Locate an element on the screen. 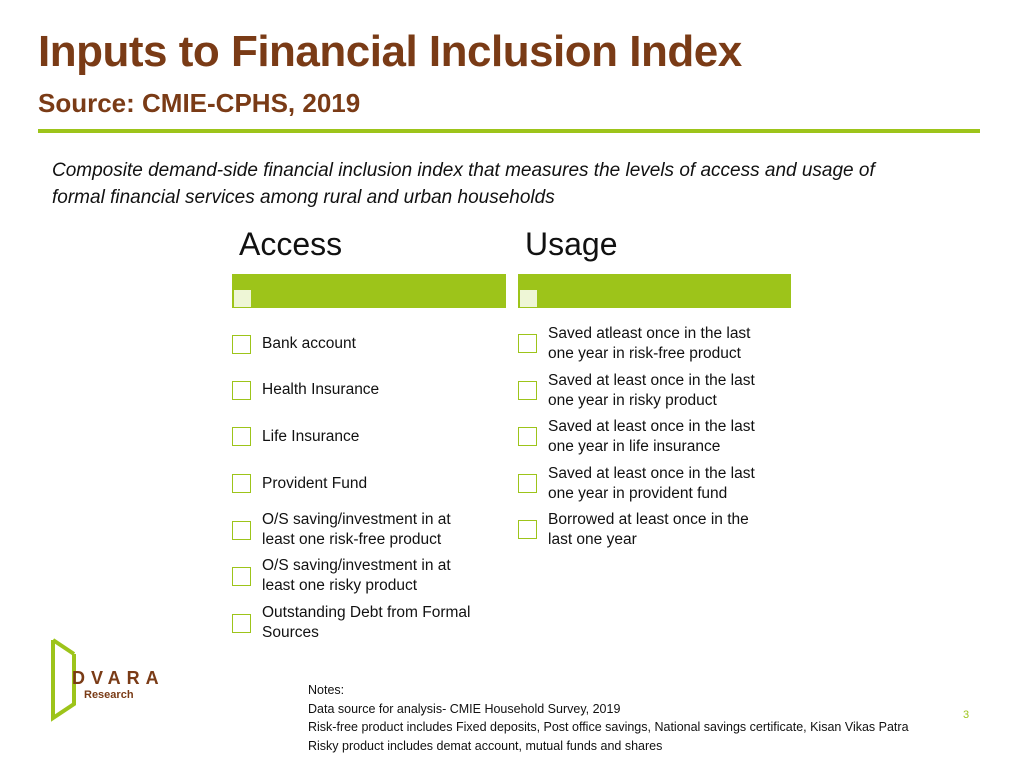 The width and height of the screenshot is (1024, 768). access-heading: Access is located at coordinates (291, 244).